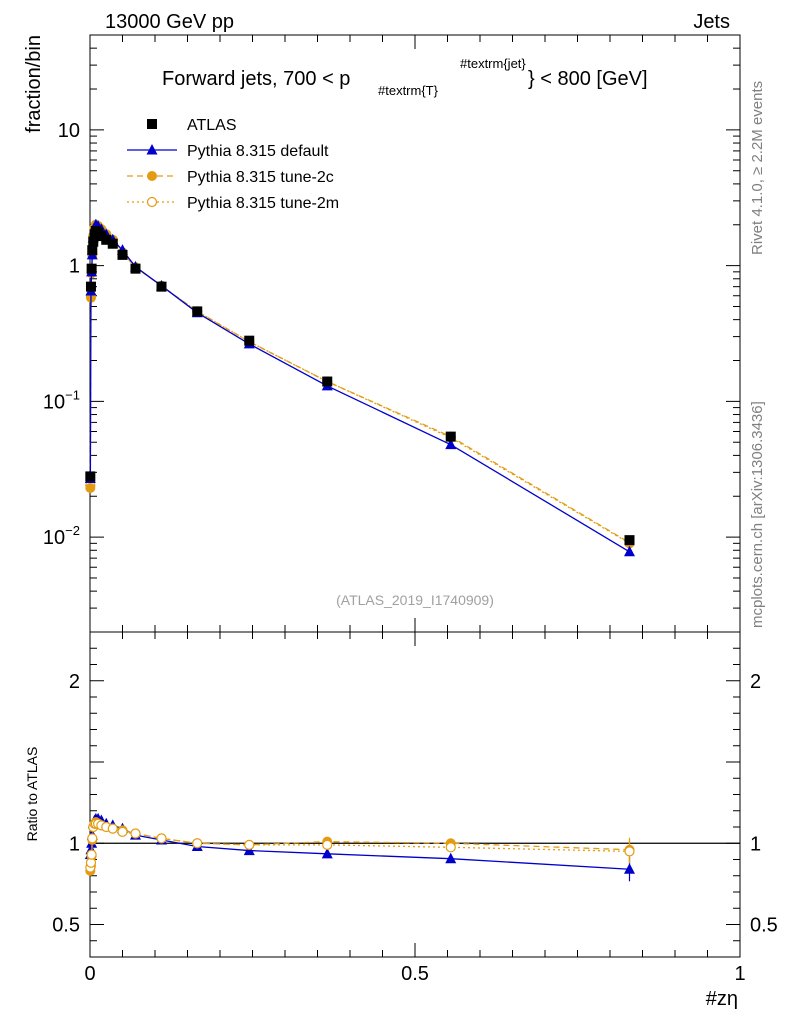 Image resolution: width=786 pixels, height=1024 pixels. I want to click on x-axis-title: #zη, so click(722, 999).